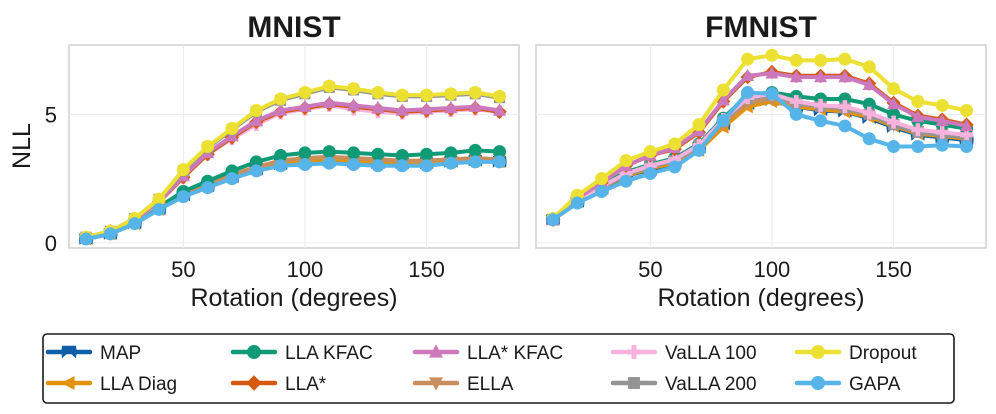 The width and height of the screenshot is (996, 414). Describe the element at coordinates (967, 146) in the screenshot. I see `point-gapa-180-fmnist` at that location.